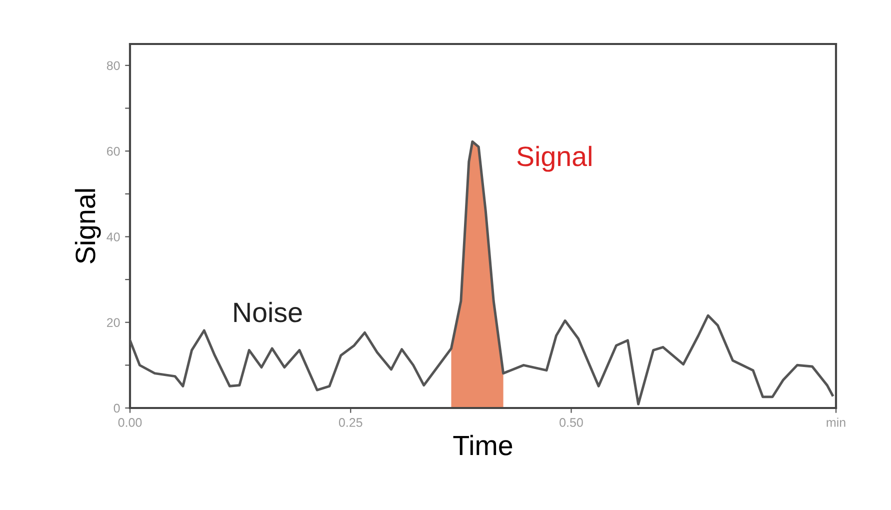  Describe the element at coordinates (571, 422) in the screenshot. I see `x-tick-label: 0.50` at that location.